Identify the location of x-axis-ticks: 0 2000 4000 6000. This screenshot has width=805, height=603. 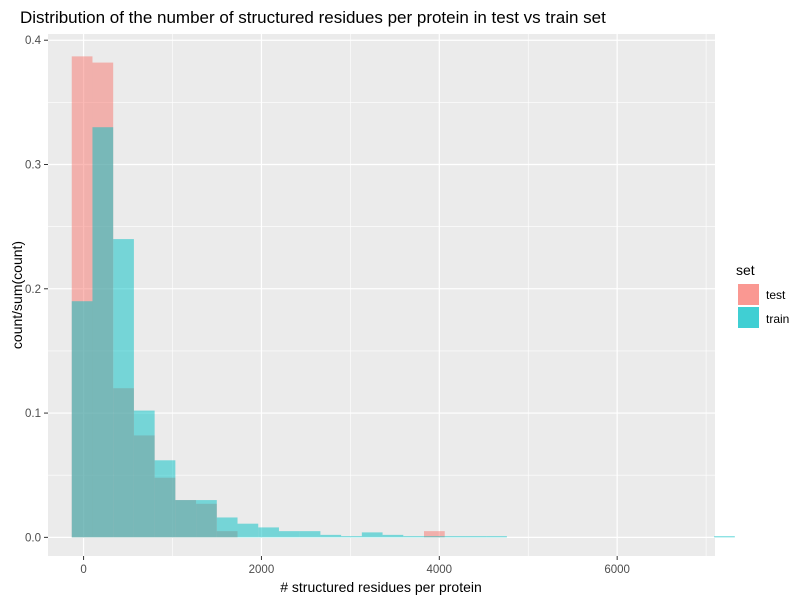
(355, 566).